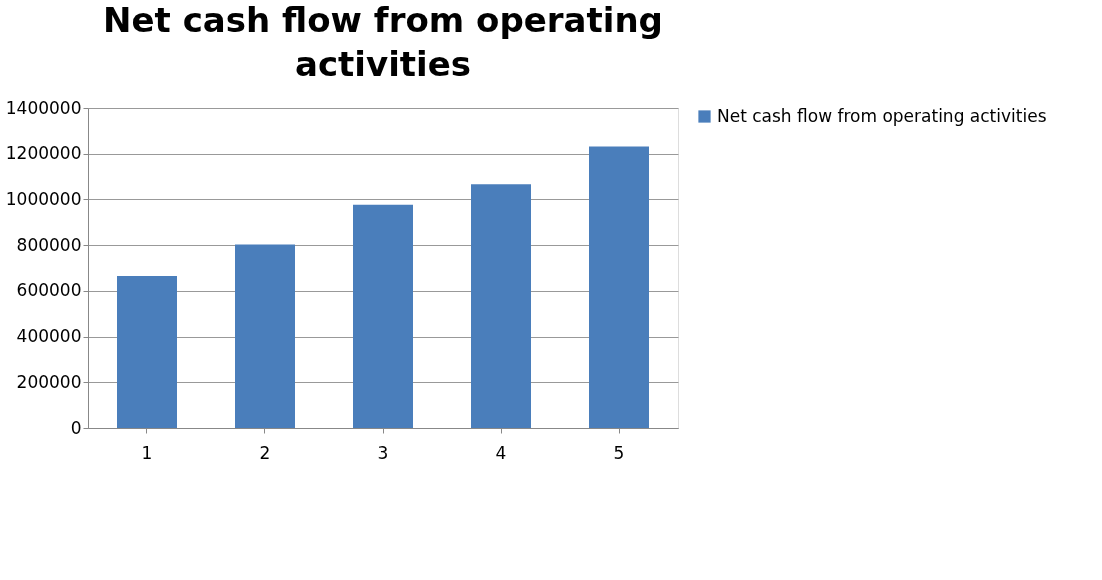  What do you see at coordinates (49, 244) in the screenshot?
I see `y-tick-label: 800000` at bounding box center [49, 244].